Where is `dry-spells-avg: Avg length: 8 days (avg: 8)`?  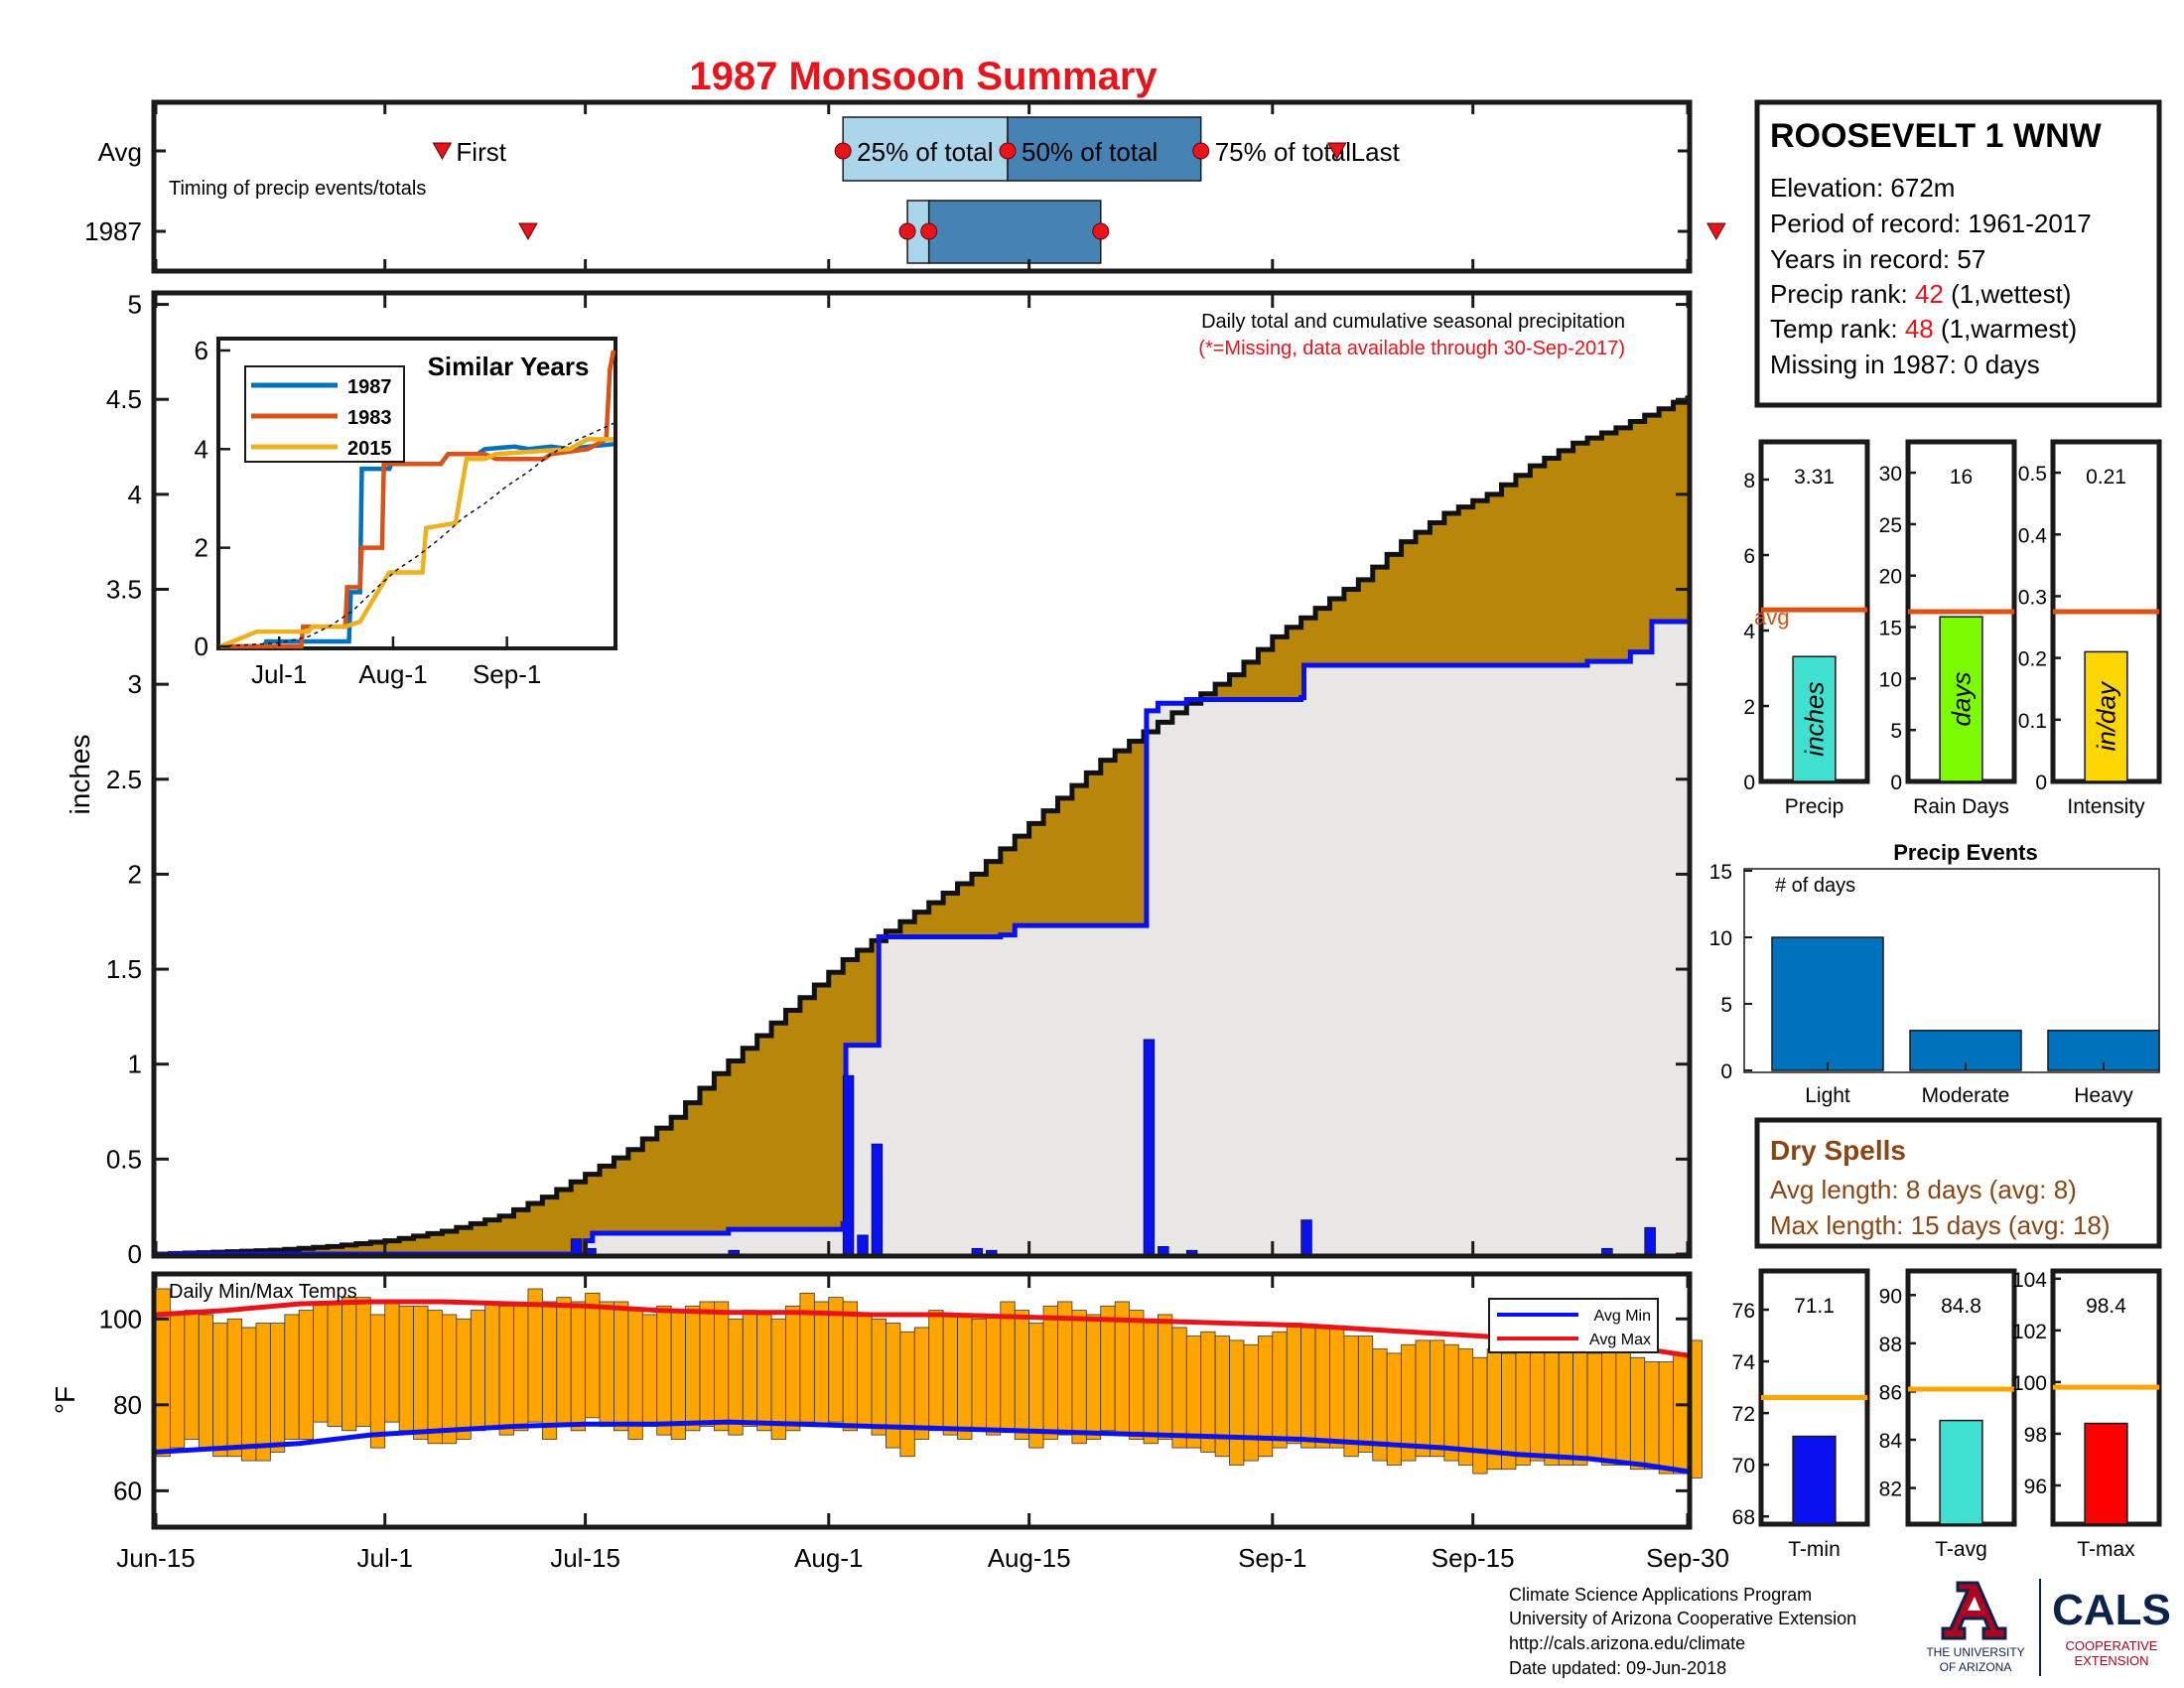 dry-spells-avg: Avg length: 8 days (avg: 8) is located at coordinates (1923, 1189).